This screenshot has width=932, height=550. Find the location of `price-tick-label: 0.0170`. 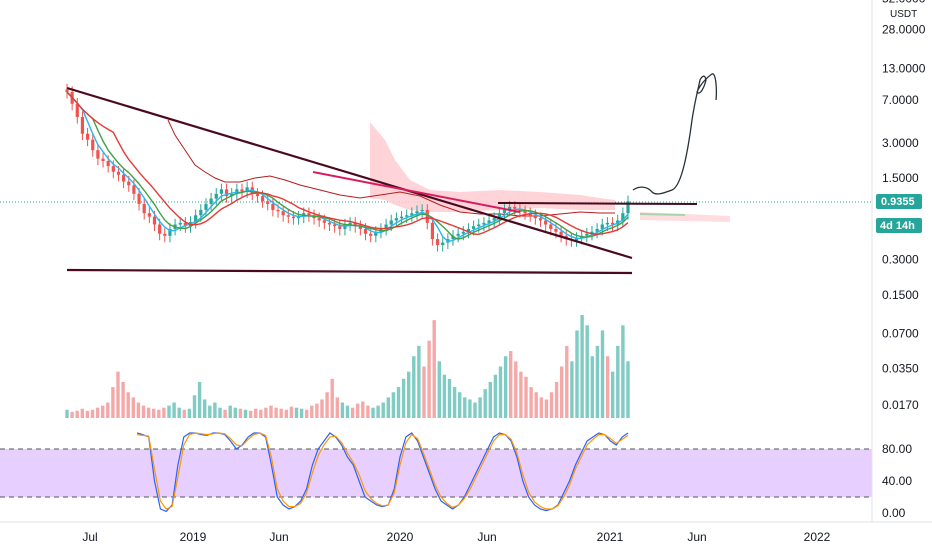

price-tick-label: 0.0170 is located at coordinates (900, 405).